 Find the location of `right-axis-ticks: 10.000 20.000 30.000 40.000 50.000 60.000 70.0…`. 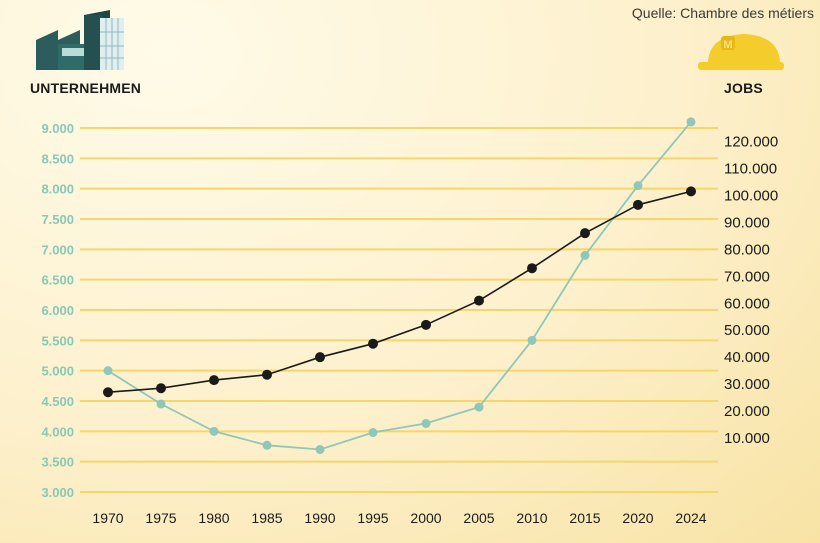

right-axis-ticks: 10.000 20.000 30.000 40.000 50.000 60.000 70.0… is located at coordinates (751, 290).